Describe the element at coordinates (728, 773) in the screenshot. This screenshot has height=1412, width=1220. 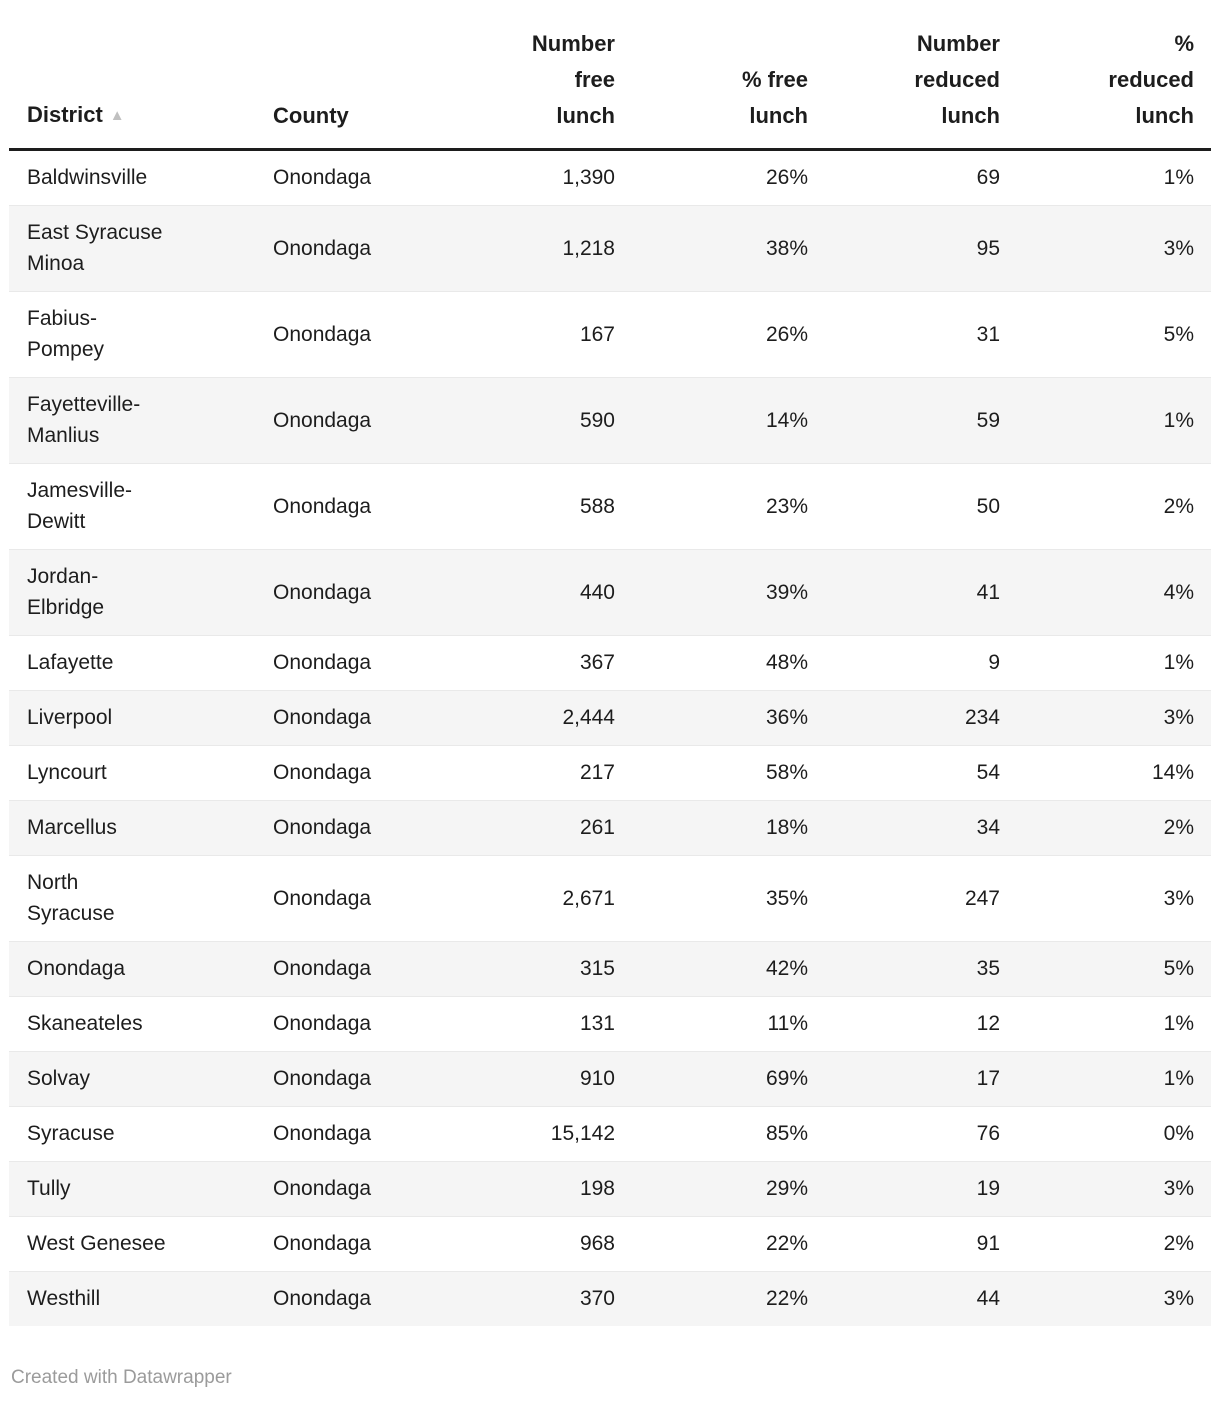
I see `cell-pct_free_lunch: 58%` at that location.